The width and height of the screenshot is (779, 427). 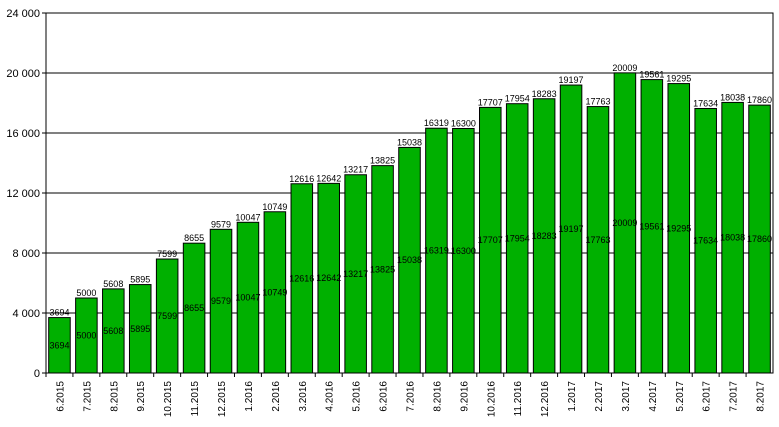 What do you see at coordinates (517, 238) in the screenshot?
I see `bar-inner-value-label: 17954` at bounding box center [517, 238].